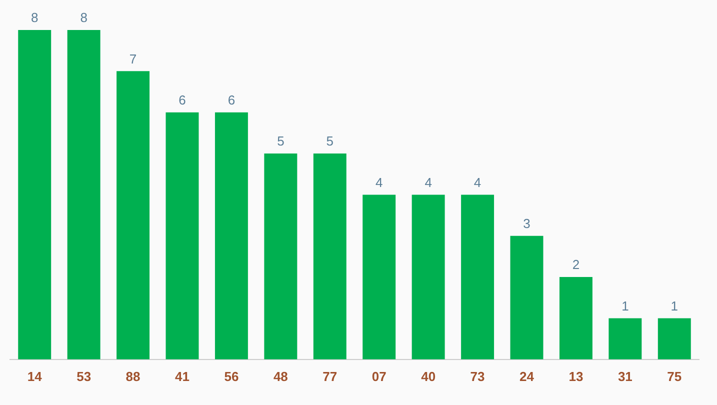 The width and height of the screenshot is (717, 405). I want to click on x-tick-label: 41, so click(182, 376).